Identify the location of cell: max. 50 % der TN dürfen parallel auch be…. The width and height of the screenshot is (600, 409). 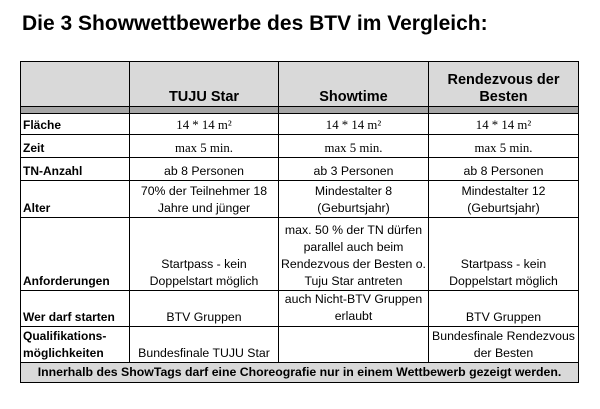
(353, 254).